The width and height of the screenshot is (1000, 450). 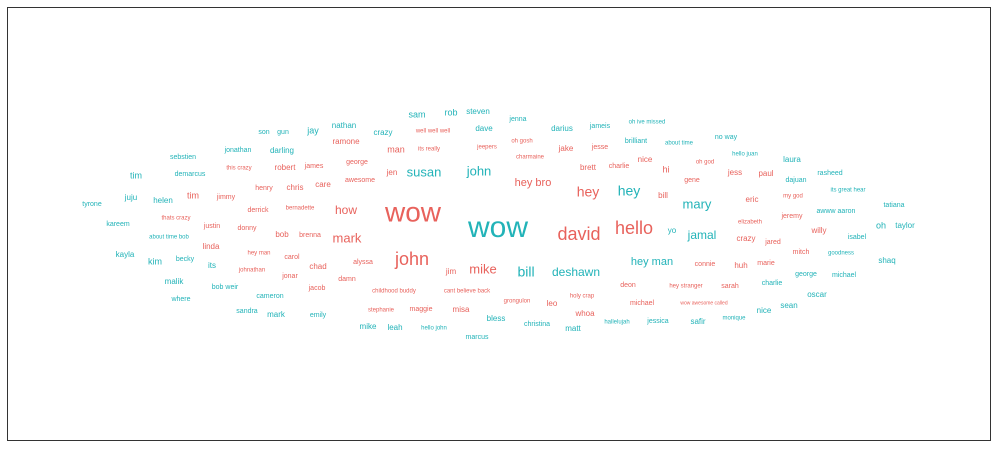 What do you see at coordinates (323, 184) in the screenshot?
I see `word-label: care` at bounding box center [323, 184].